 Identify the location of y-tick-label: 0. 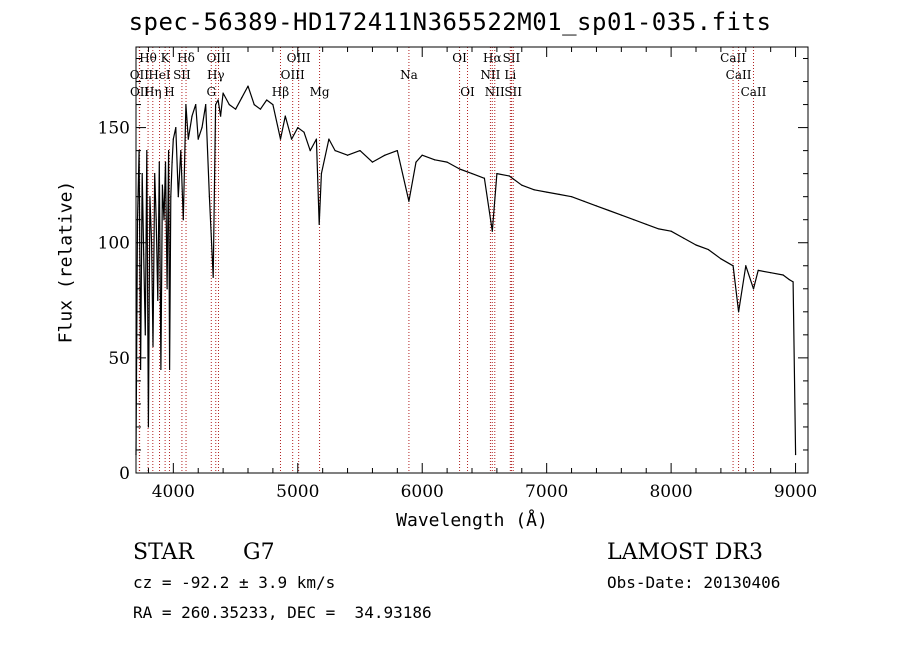
(124, 474).